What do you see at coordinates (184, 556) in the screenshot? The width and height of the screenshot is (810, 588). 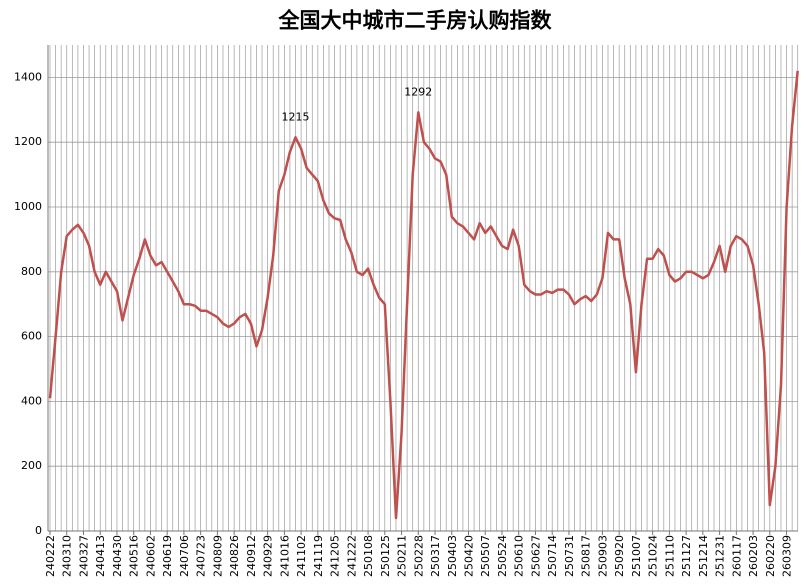 I see `x-tick-label: 240706` at bounding box center [184, 556].